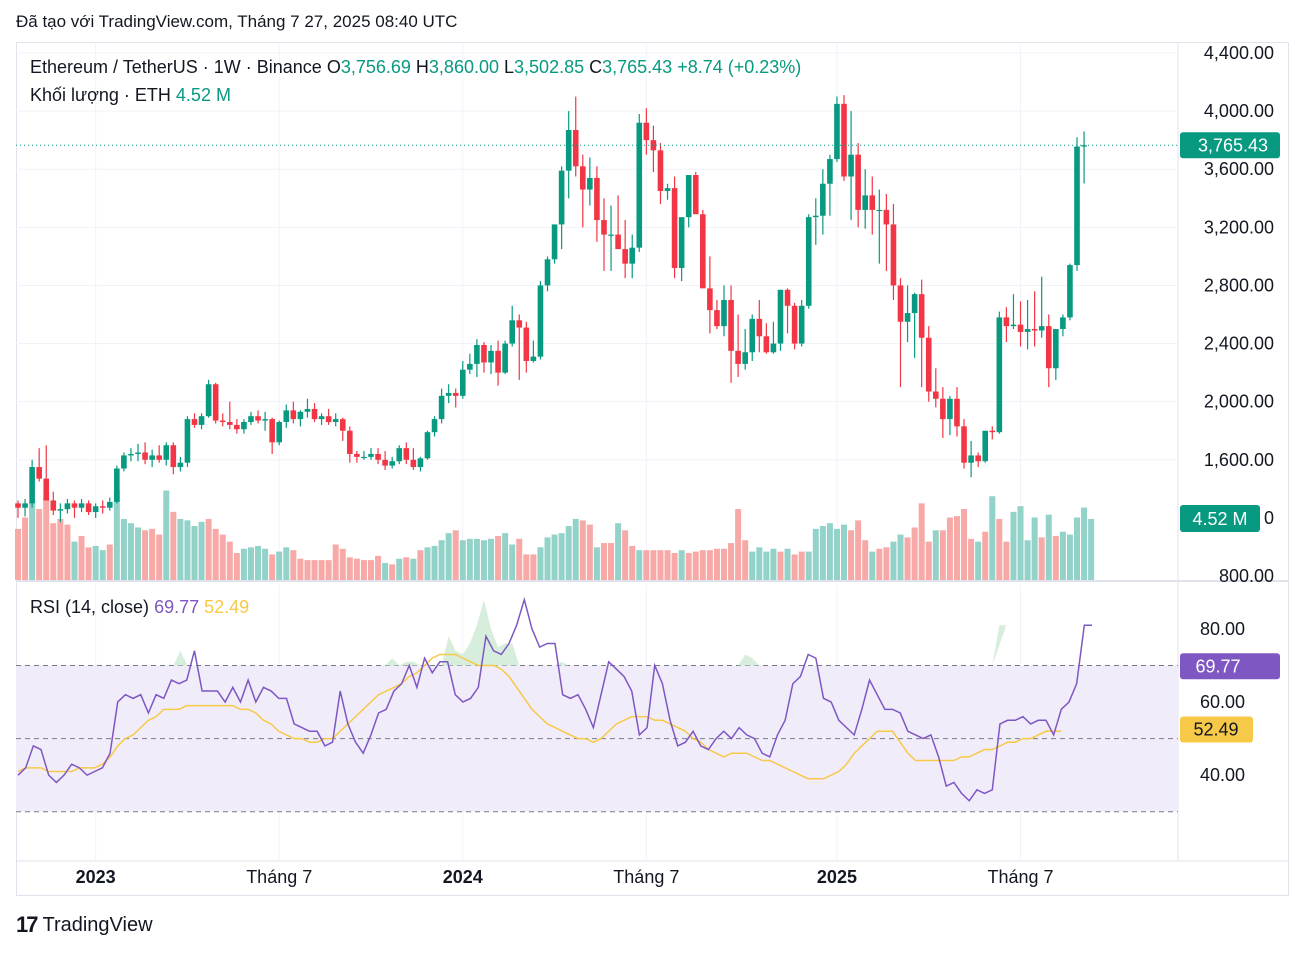 The image size is (1306, 953). Describe the element at coordinates (177, 607) in the screenshot. I see `rsi-value: 69.77` at that location.